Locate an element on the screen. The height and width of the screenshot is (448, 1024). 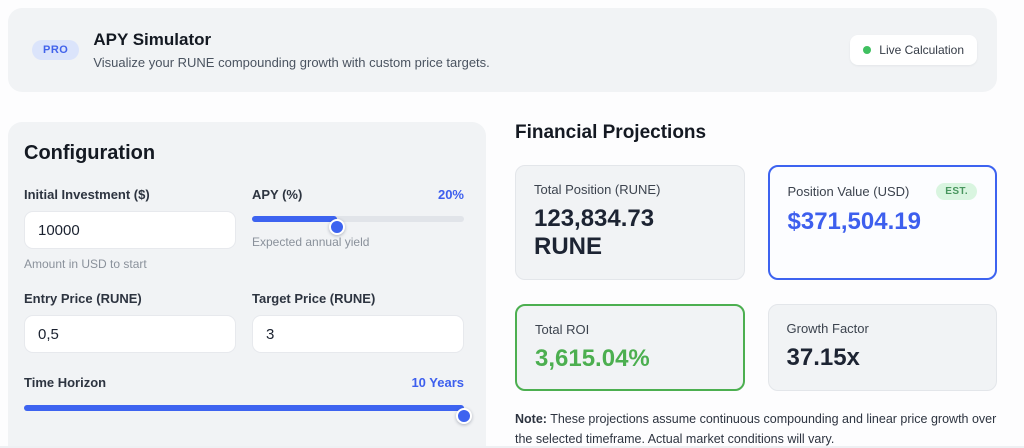
time-horizon-slider-fill is located at coordinates (248, 414).